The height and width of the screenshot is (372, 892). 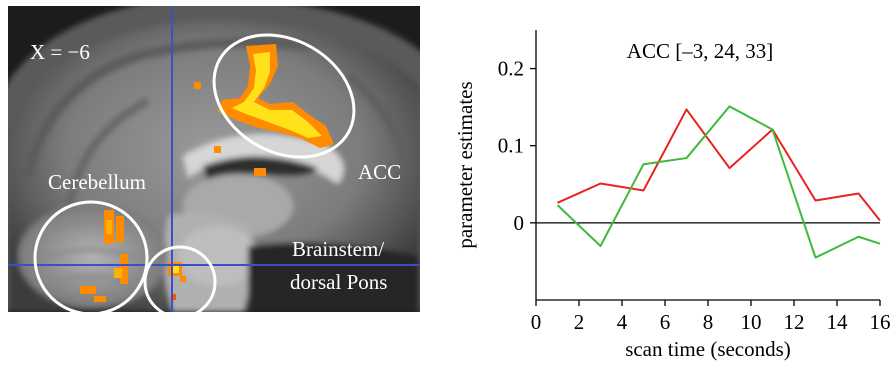 I want to click on acc-label: ACC, so click(x=379, y=172).